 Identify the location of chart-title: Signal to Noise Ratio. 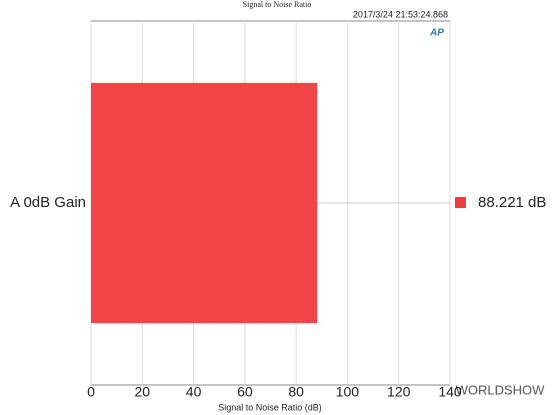
(277, 4).